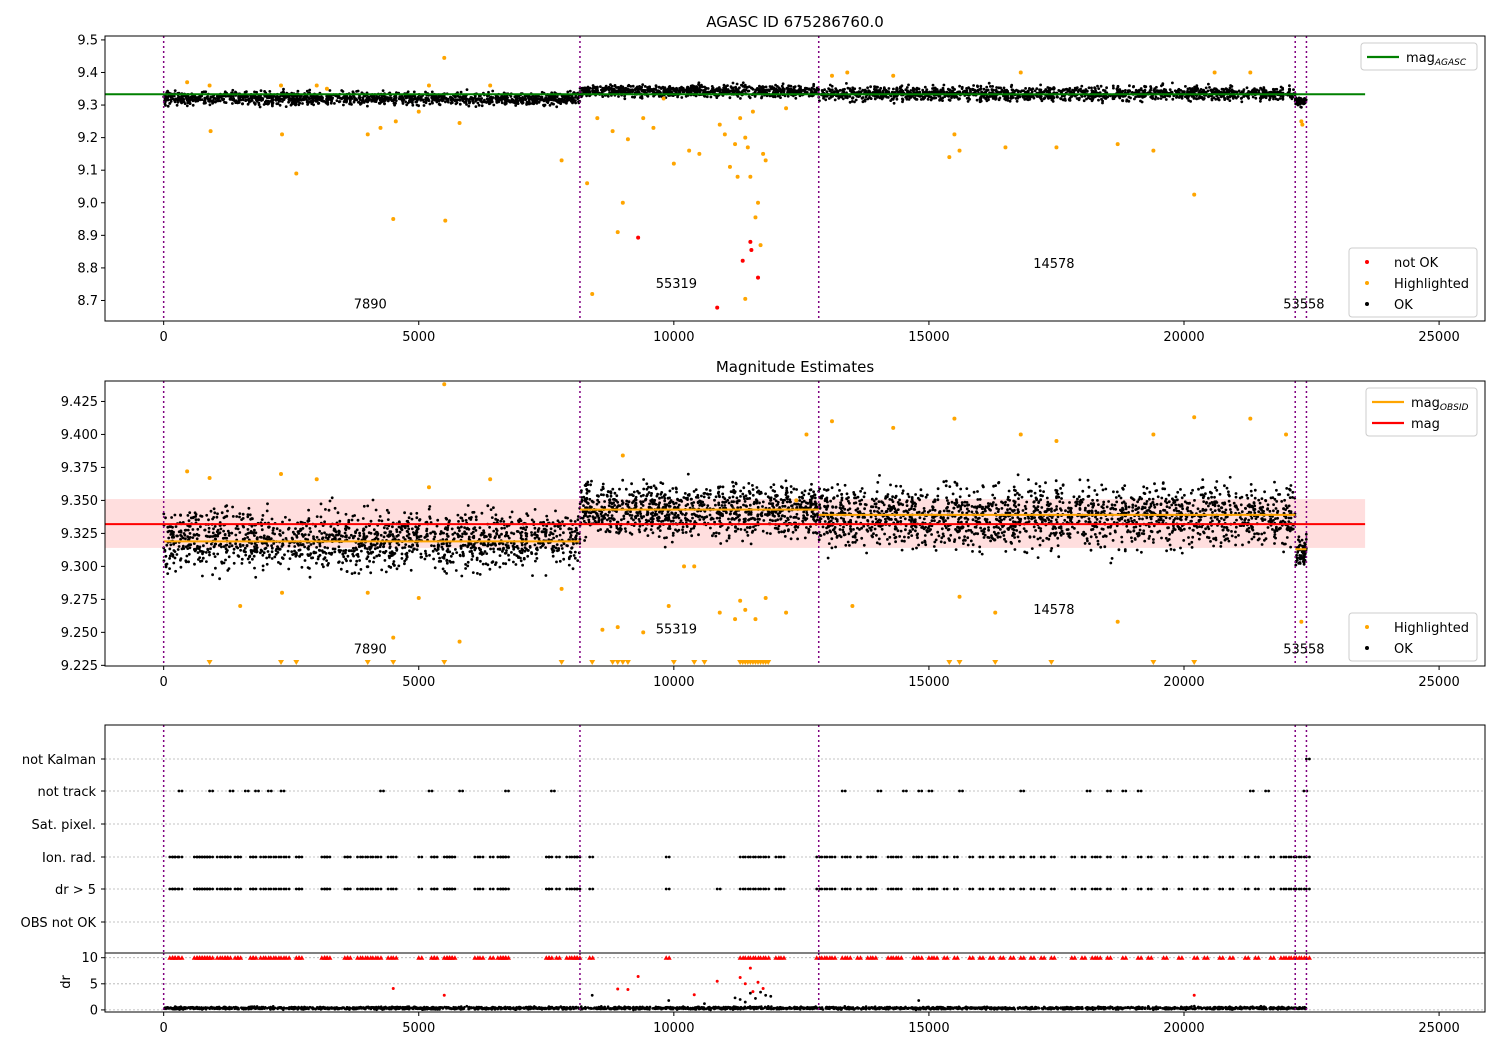  I want to click on not-ok-point, so click(750, 241).